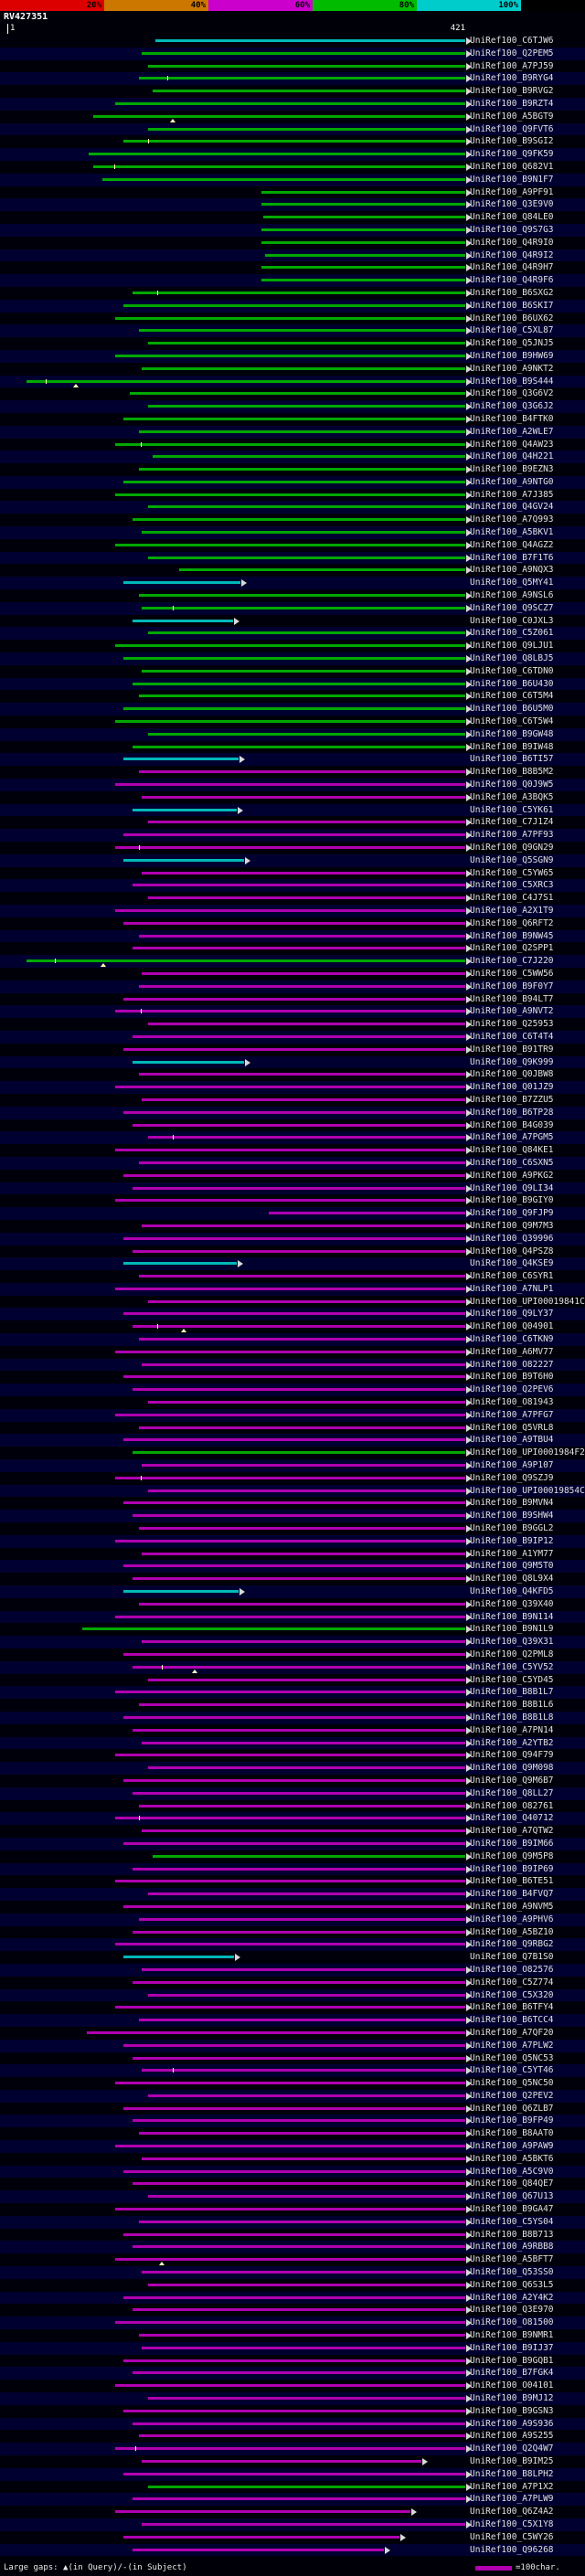  What do you see at coordinates (512, 1616) in the screenshot?
I see `hit-label: UniRef100_B9N114` at bounding box center [512, 1616].